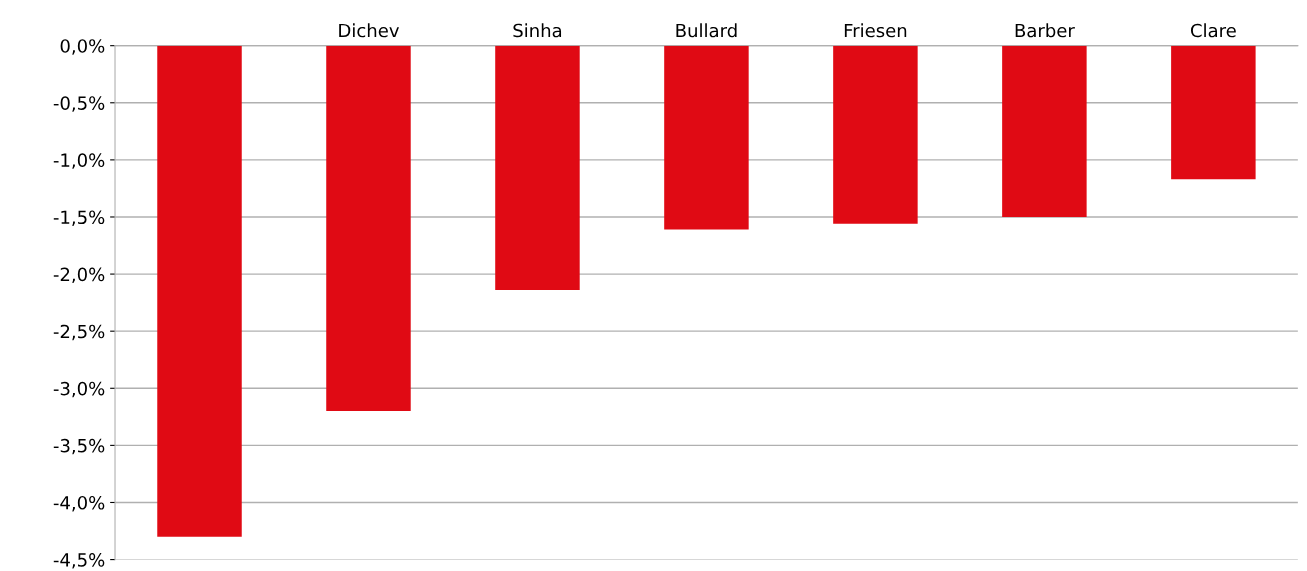 The height and width of the screenshot is (571, 1307). Describe the element at coordinates (79, 503) in the screenshot. I see `y-tick-label: -4,0%` at that location.